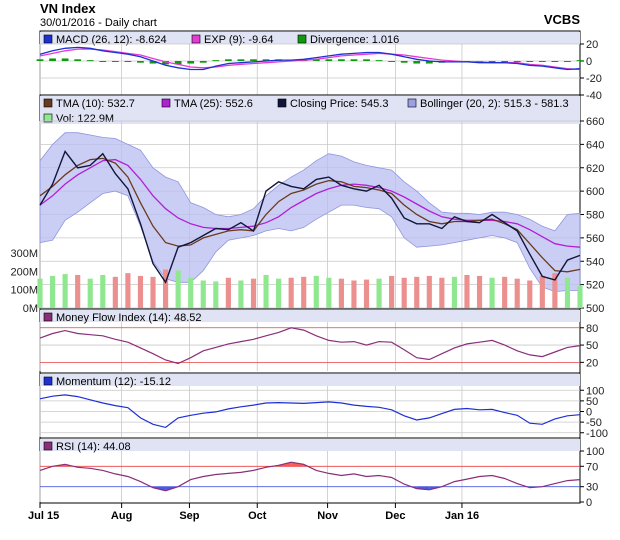 The width and height of the screenshot is (620, 540). Describe the element at coordinates (95, 104) in the screenshot. I see `price-panel-legend-text: TMA (10): 532.7` at that location.